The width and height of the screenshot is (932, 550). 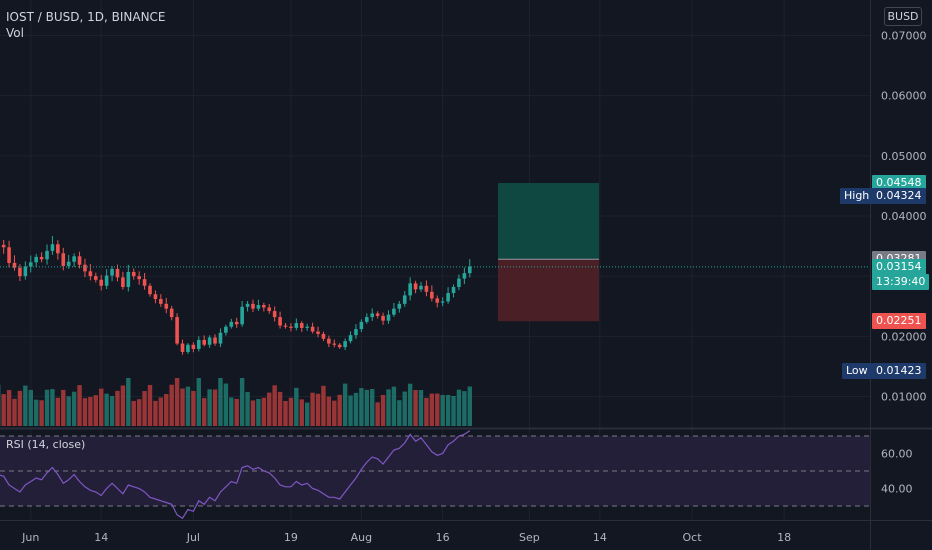 What do you see at coordinates (904, 336) in the screenshot?
I see `price-tick-label: 0.02000` at bounding box center [904, 336].